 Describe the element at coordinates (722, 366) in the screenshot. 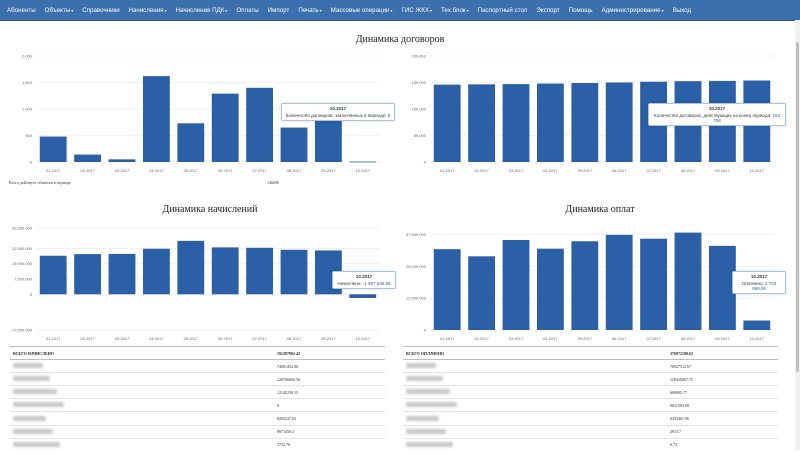

I see `row-value: 76927512.67` at that location.